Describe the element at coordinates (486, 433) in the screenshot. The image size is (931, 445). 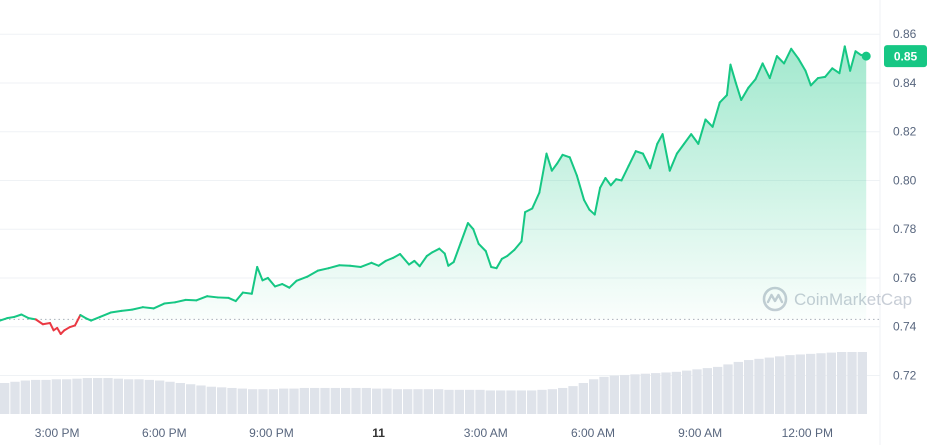
I see `x-tick-label: 3:00 AM` at that location.